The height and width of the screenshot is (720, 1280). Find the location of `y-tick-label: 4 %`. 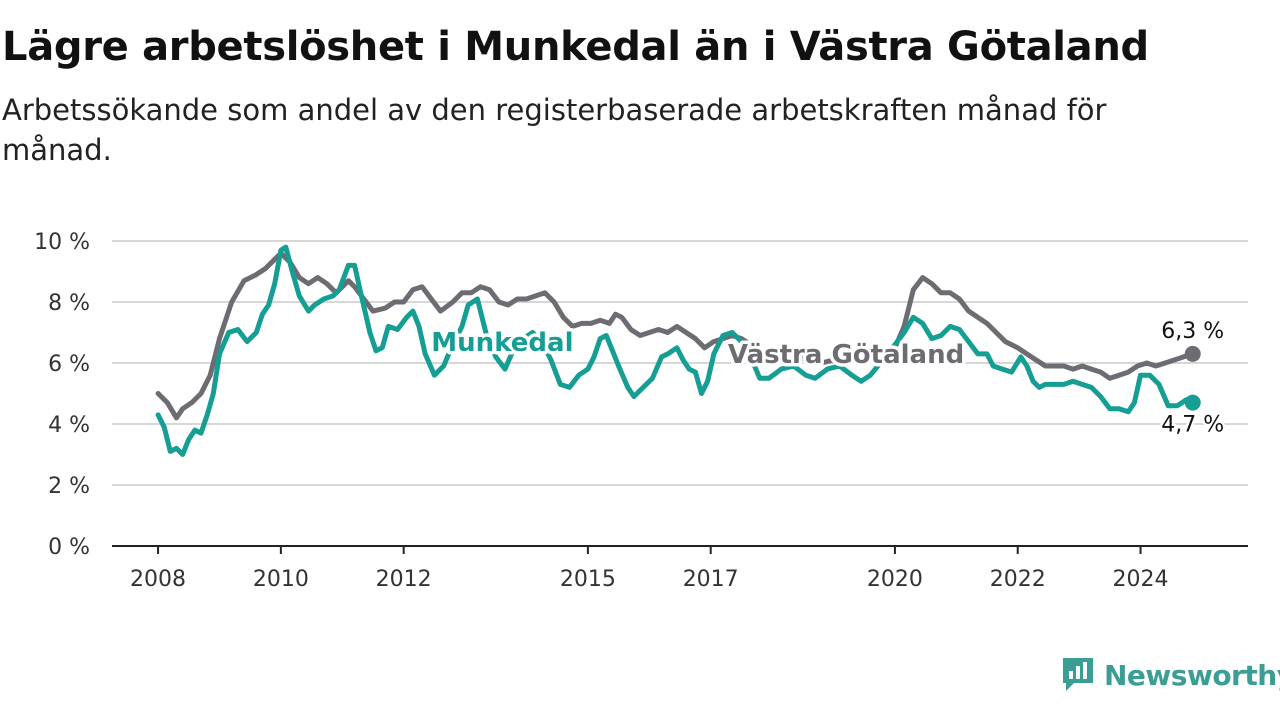

y-tick-label: 4 % is located at coordinates (69, 425).